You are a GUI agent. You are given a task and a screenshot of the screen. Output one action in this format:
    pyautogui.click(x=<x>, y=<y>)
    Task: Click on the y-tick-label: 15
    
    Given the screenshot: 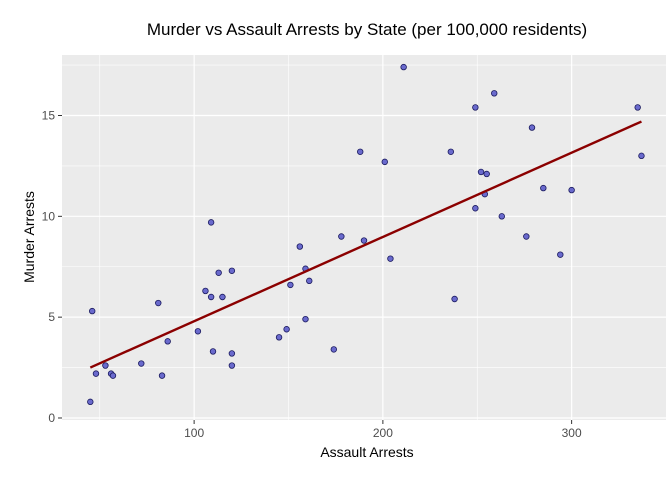 What is the action you would take?
    pyautogui.click(x=49, y=115)
    